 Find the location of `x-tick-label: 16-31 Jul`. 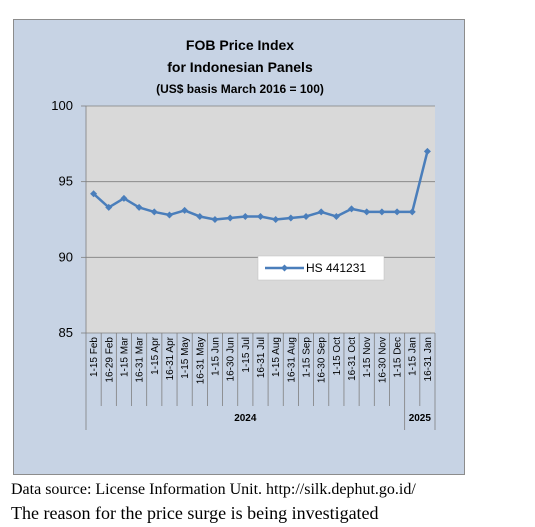

x-tick-label: 16-31 Jul is located at coordinates (261, 357).